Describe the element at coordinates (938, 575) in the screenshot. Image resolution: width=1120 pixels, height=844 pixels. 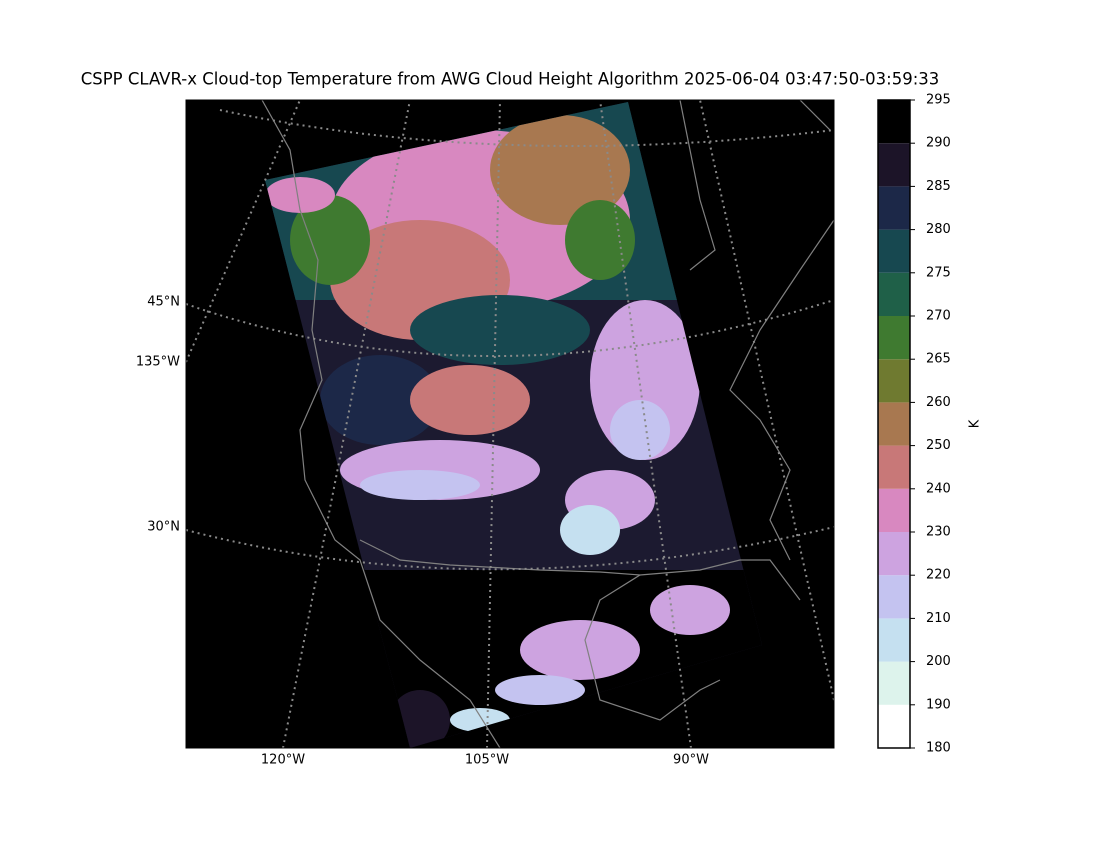
I see `colorbar-tick-label: 220` at that location.